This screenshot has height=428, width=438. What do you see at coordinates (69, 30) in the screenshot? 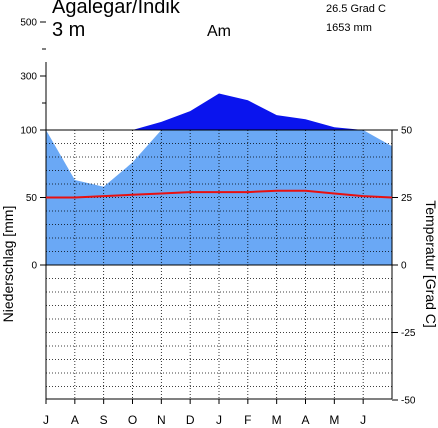
I see `station-elevation: 3 m` at bounding box center [69, 30].